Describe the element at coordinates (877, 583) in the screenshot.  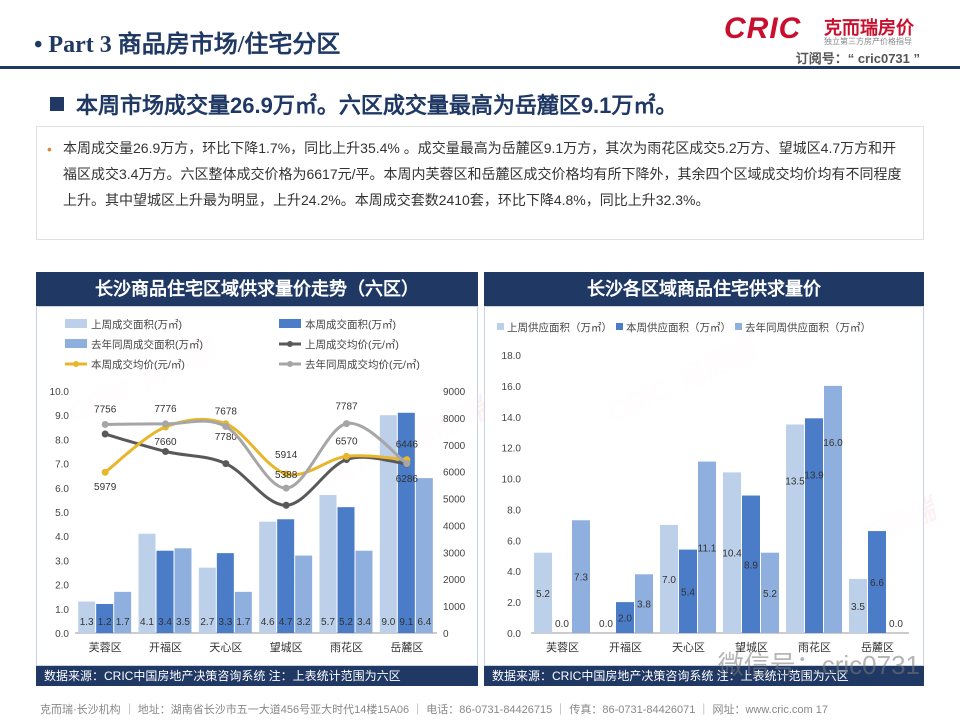
I see `bar-value-label: 6.6` at that location.